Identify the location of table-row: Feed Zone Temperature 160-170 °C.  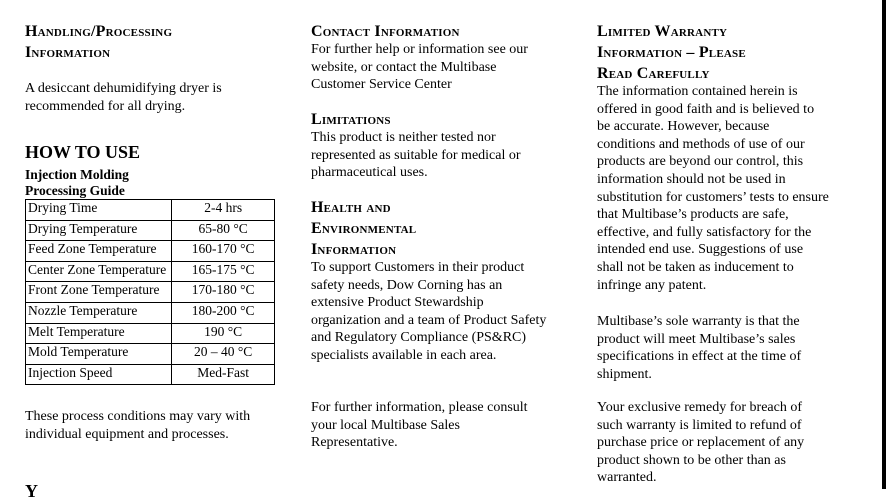
(149, 251).